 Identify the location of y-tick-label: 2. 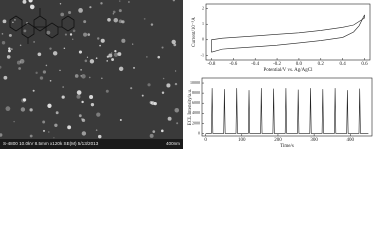
(203, 8).